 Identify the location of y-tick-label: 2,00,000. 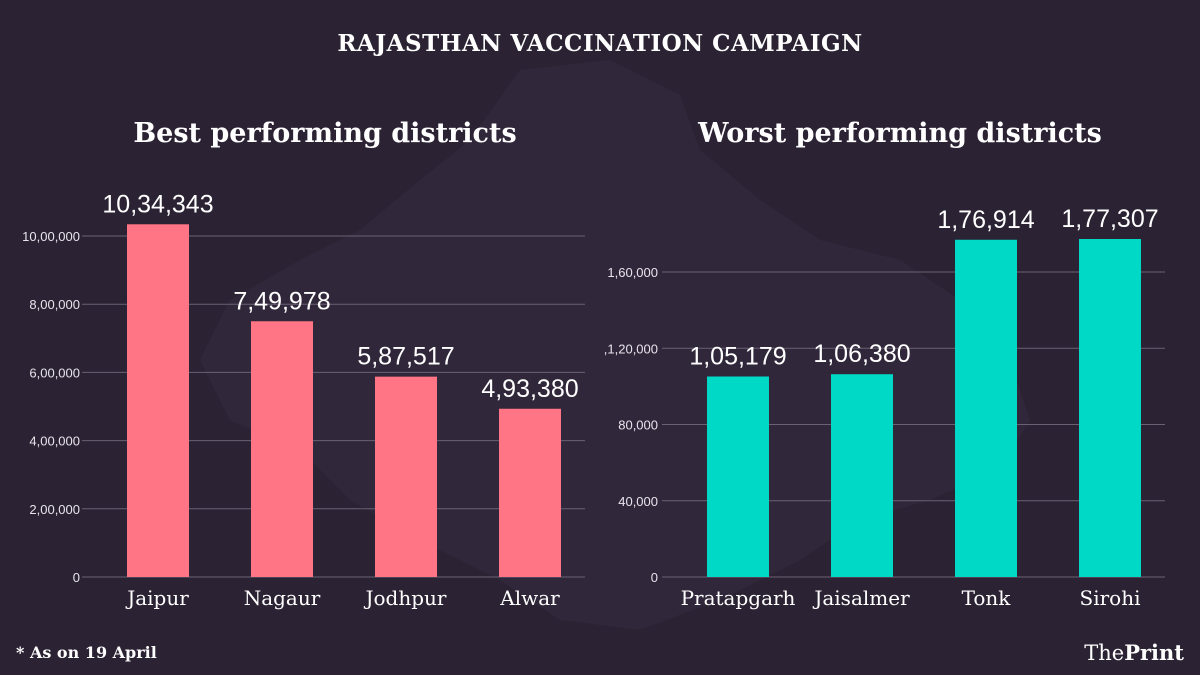
(54, 509).